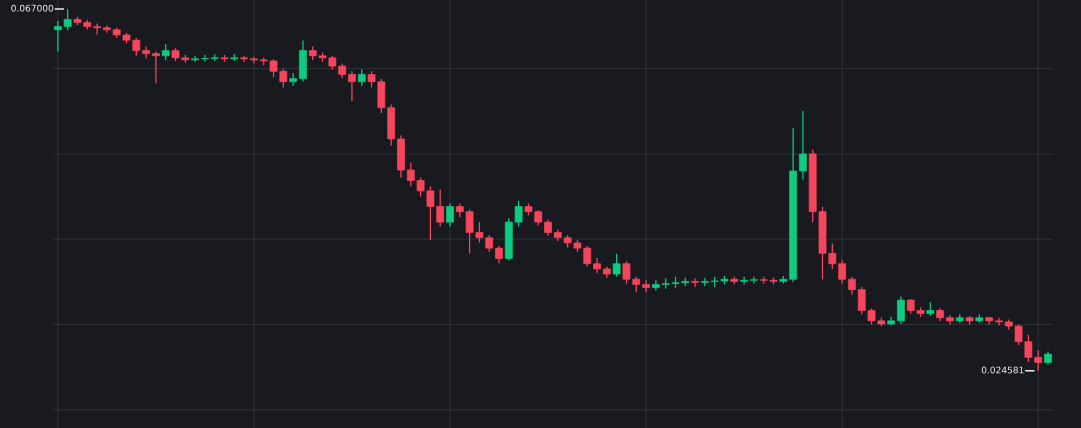  What do you see at coordinates (32, 8) in the screenshot?
I see `annotation: 0.067000` at bounding box center [32, 8].